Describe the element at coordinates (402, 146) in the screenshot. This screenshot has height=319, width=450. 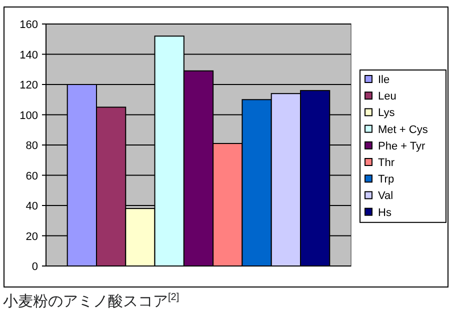
I see `legend-label: Phe + Tyr` at that location.